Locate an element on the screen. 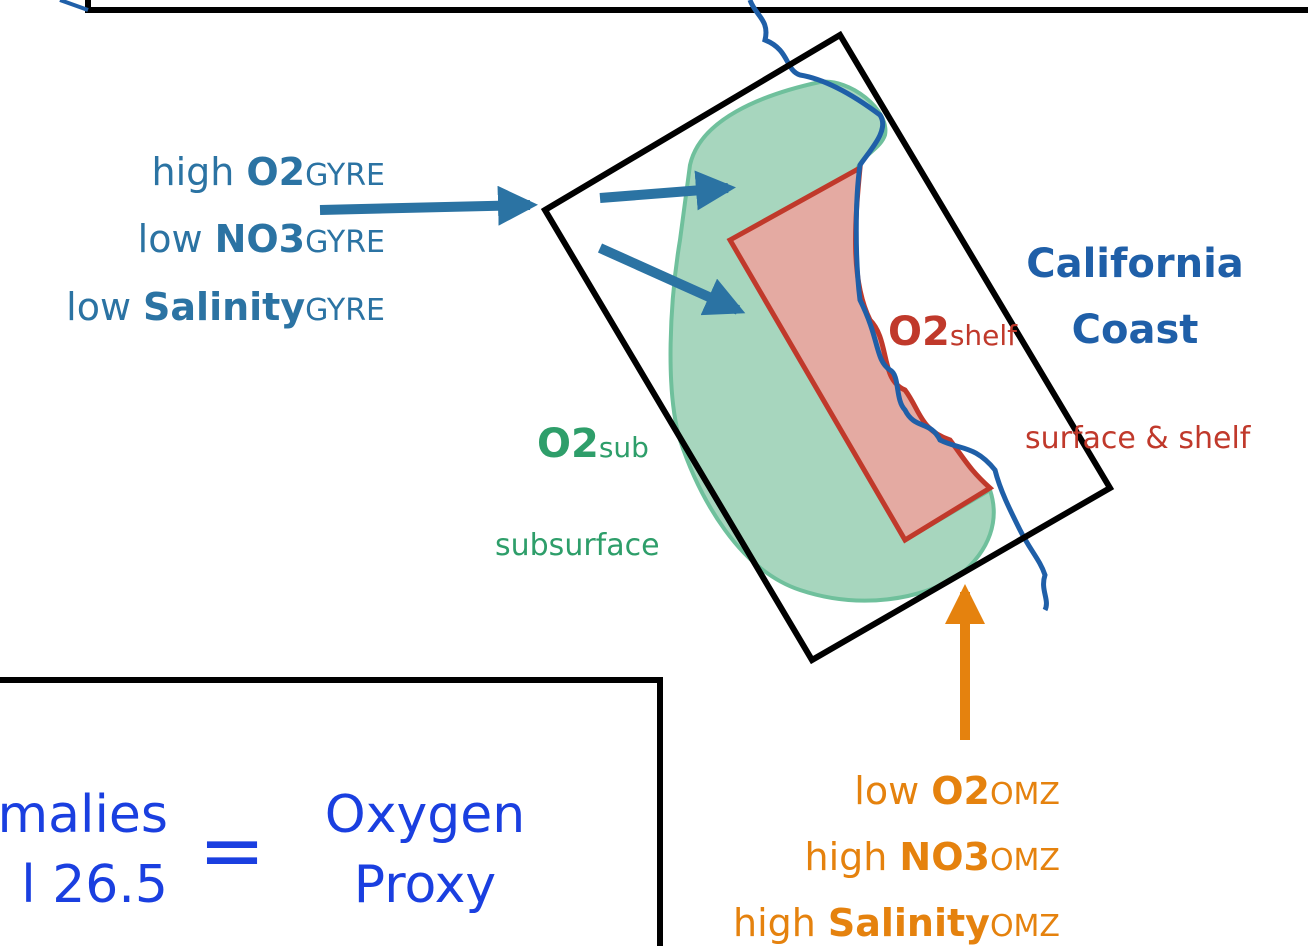 The width and height of the screenshot is (1308, 946). gyre-labels: high O2GYRE low NO3GYRE low SalinityGYRE is located at coordinates (225, 239).